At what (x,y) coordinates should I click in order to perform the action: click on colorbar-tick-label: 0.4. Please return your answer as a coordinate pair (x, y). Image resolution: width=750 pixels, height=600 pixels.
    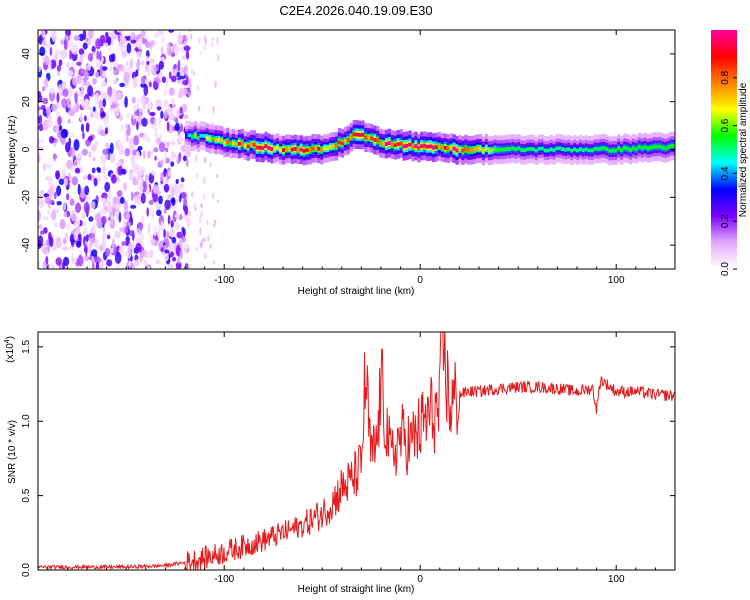
    Looking at the image, I should click on (725, 173).